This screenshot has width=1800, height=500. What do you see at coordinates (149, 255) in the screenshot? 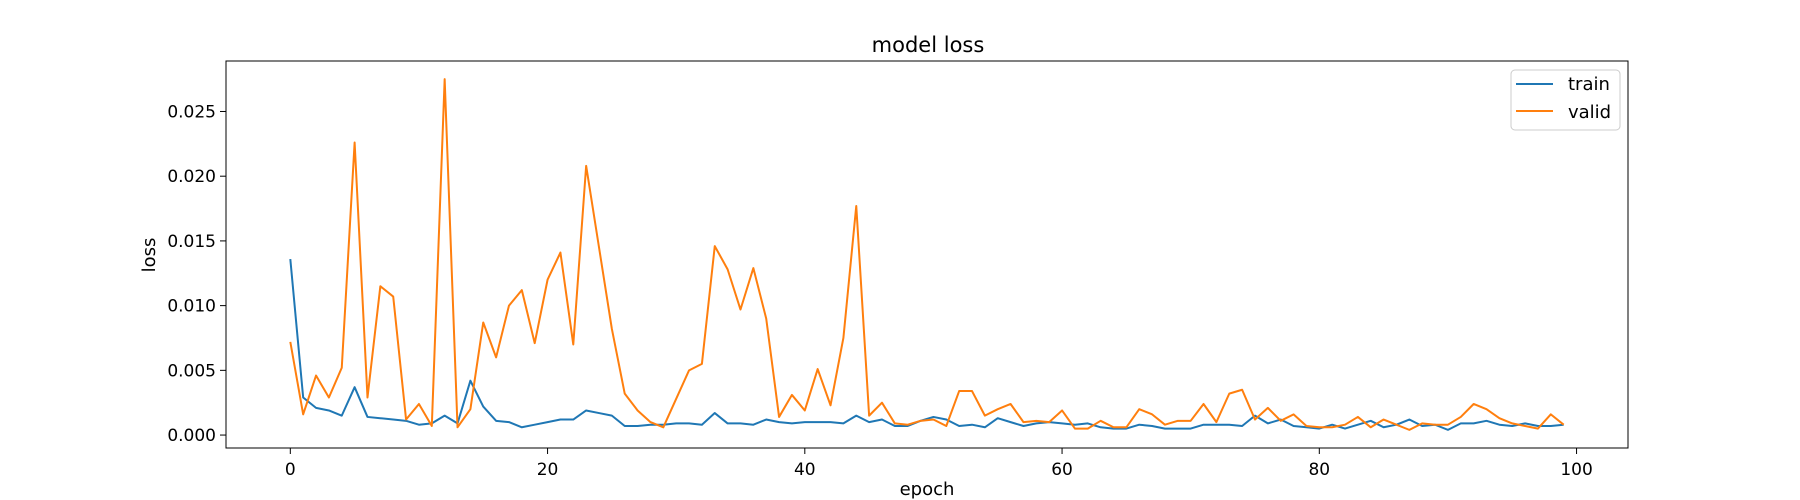
I see `y-axis-label: loss` at bounding box center [149, 255].